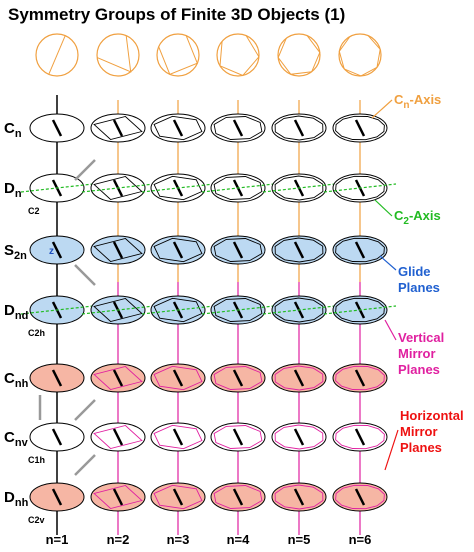 The height and width of the screenshot is (552, 474). Describe the element at coordinates (20, 256) in the screenshot. I see `row-sub: 2n` at that location.